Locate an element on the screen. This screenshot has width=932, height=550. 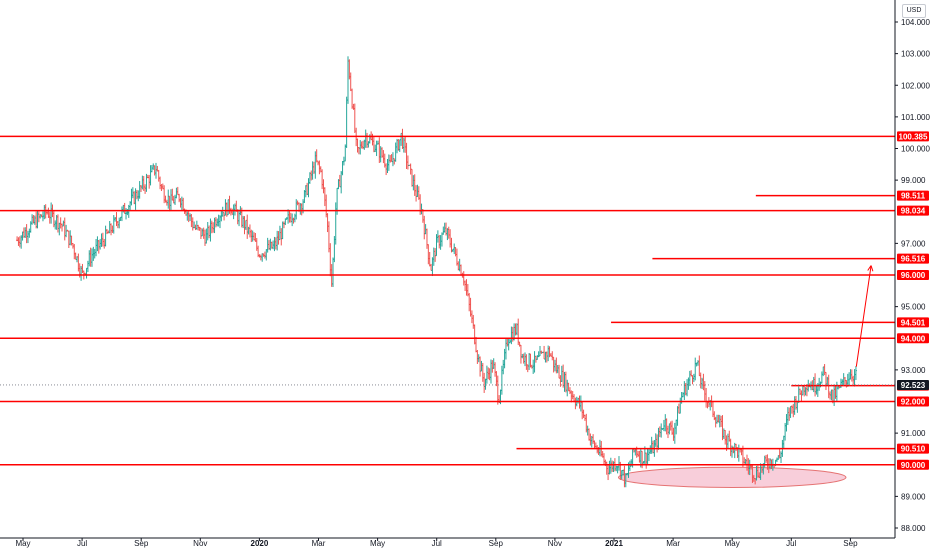
y-tick-label: 95.000 is located at coordinates (913, 307).